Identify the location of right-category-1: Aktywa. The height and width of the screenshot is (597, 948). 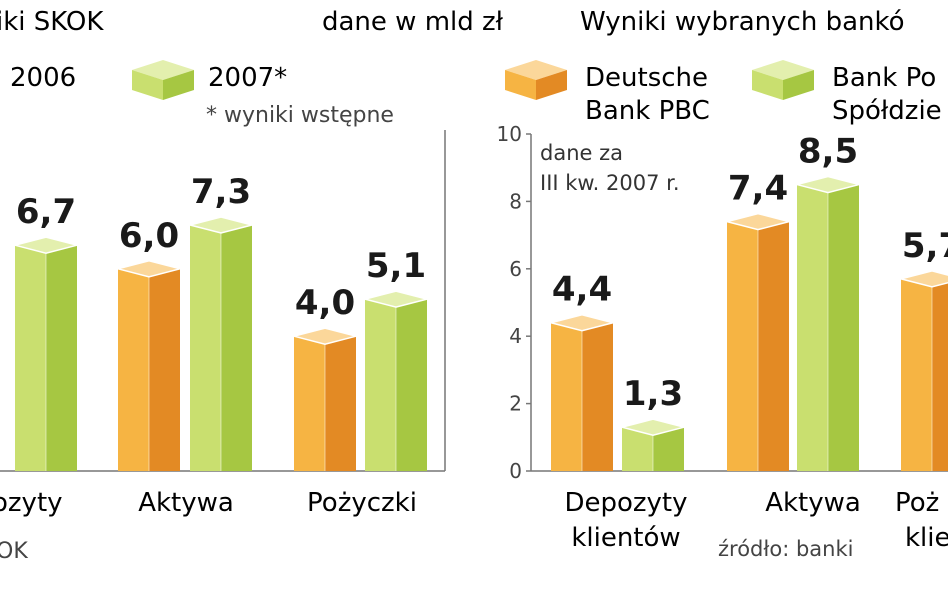
(813, 503).